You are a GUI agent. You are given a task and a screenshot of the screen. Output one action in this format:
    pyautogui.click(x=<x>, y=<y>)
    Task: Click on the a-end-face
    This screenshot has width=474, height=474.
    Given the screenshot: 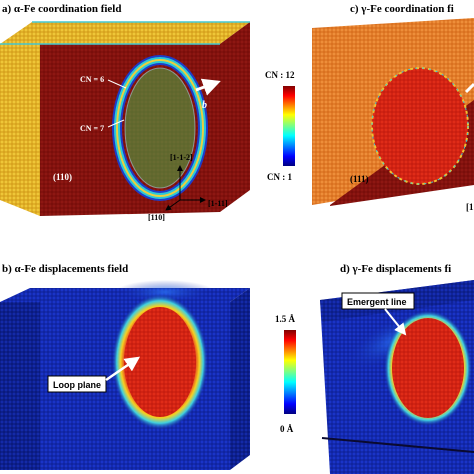 What is the action you would take?
    pyautogui.click(x=20, y=130)
    